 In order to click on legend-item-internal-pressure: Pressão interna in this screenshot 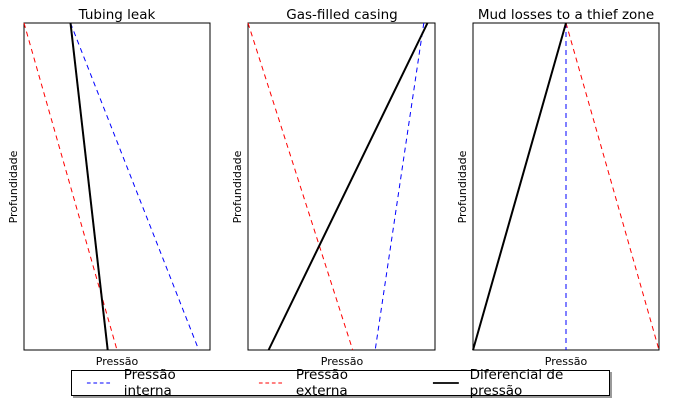, I will do `click(153, 383)`.